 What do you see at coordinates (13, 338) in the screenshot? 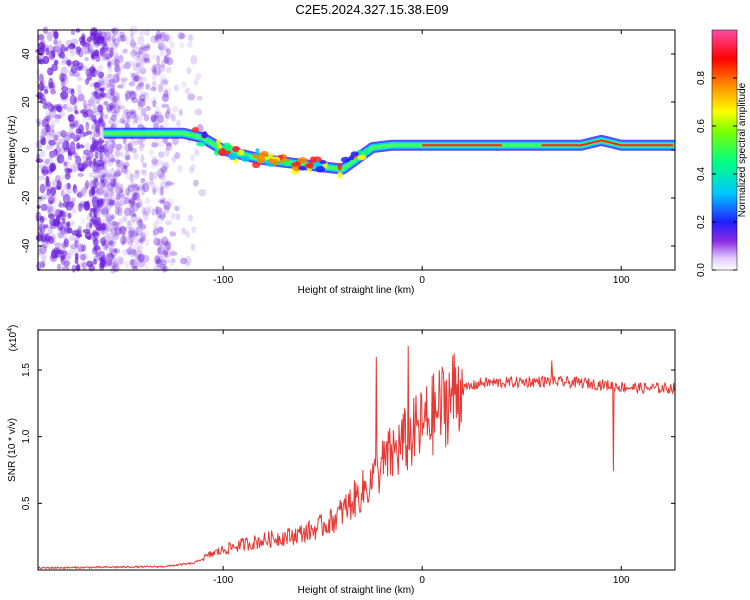
I see `snr-scale-label: (x104)` at bounding box center [13, 338].